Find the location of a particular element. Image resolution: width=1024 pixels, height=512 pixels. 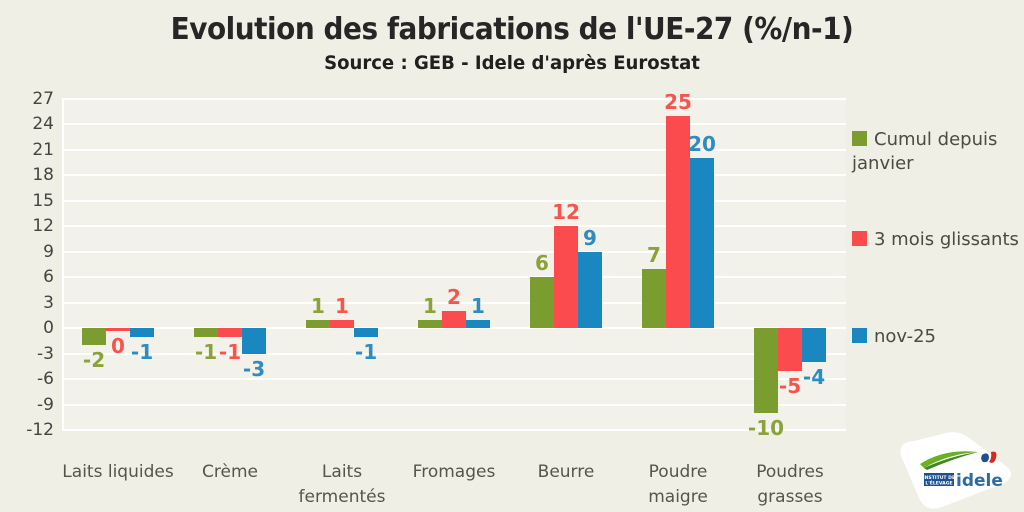

y-axis: -12 -9 -6 -3 0 3 6 9 12 15 18 21 24 27 is located at coordinates (27, 265).